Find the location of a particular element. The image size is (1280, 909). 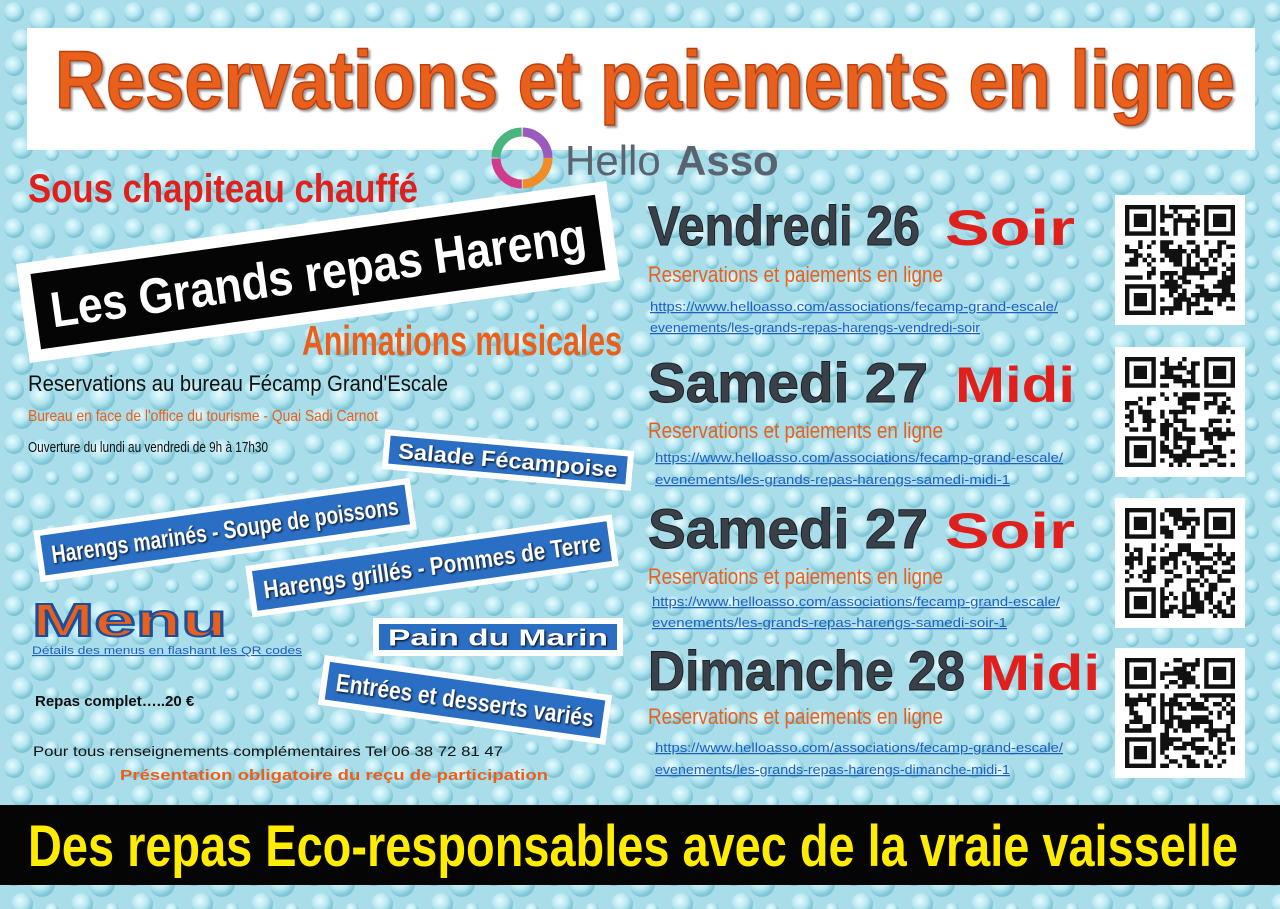

banner: Les Grands repas Hareng is located at coordinates (318, 272).